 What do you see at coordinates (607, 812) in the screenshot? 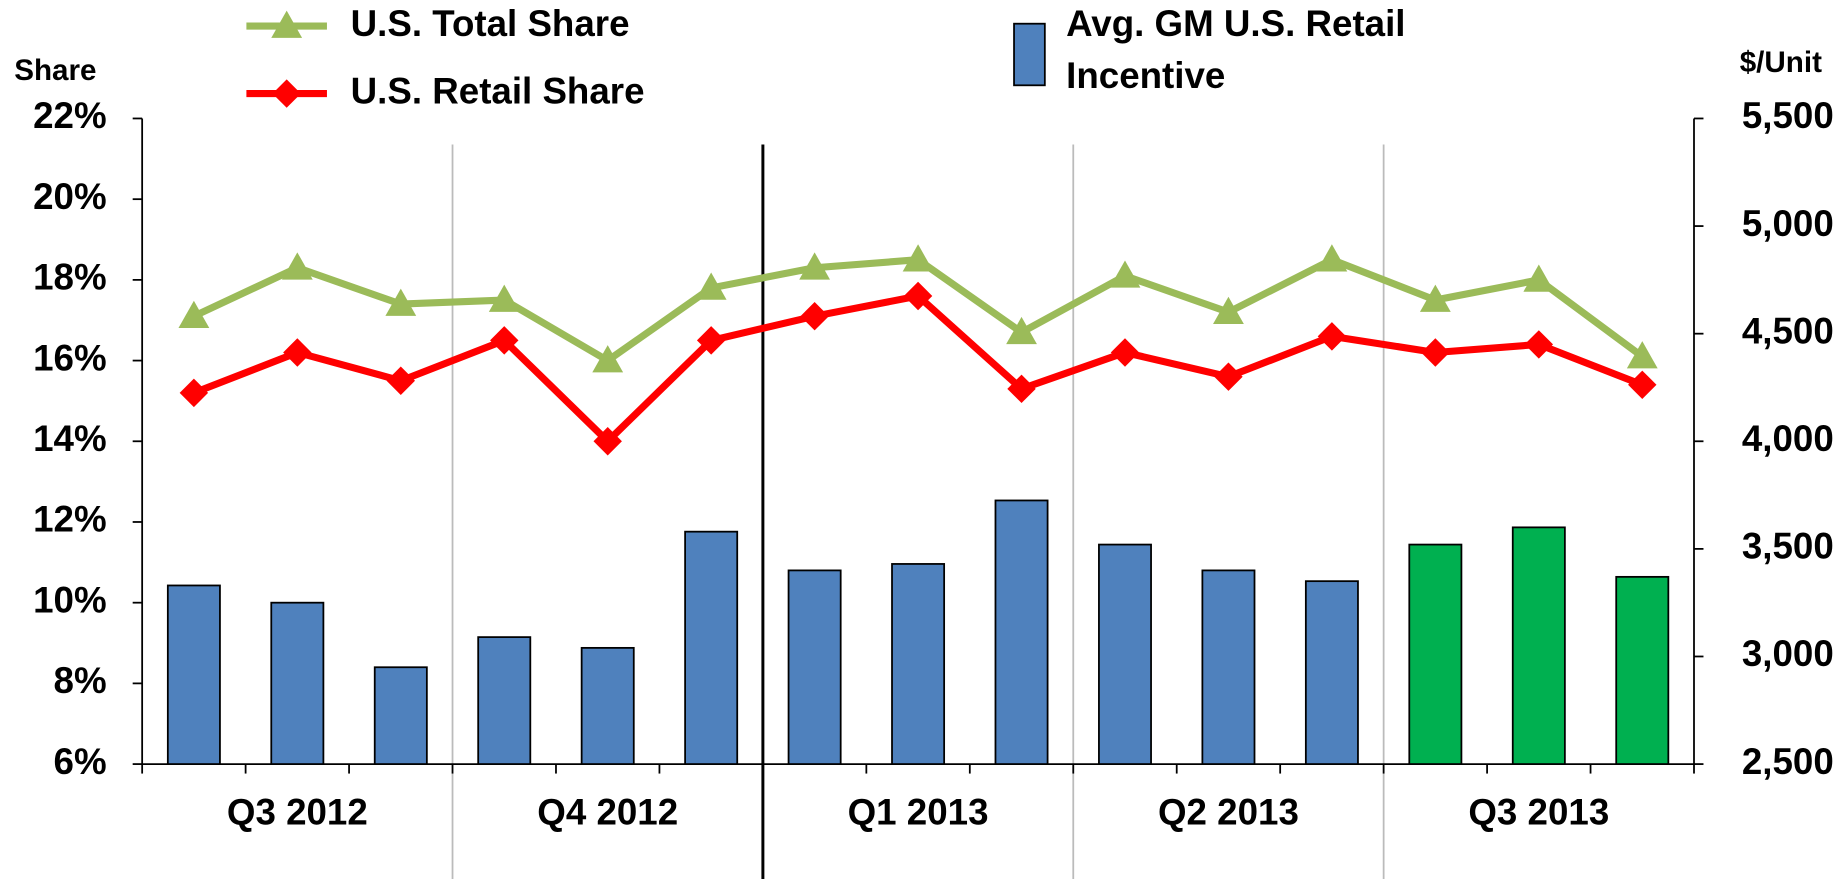
I see `quarter-label: Q4 2012` at bounding box center [607, 812].